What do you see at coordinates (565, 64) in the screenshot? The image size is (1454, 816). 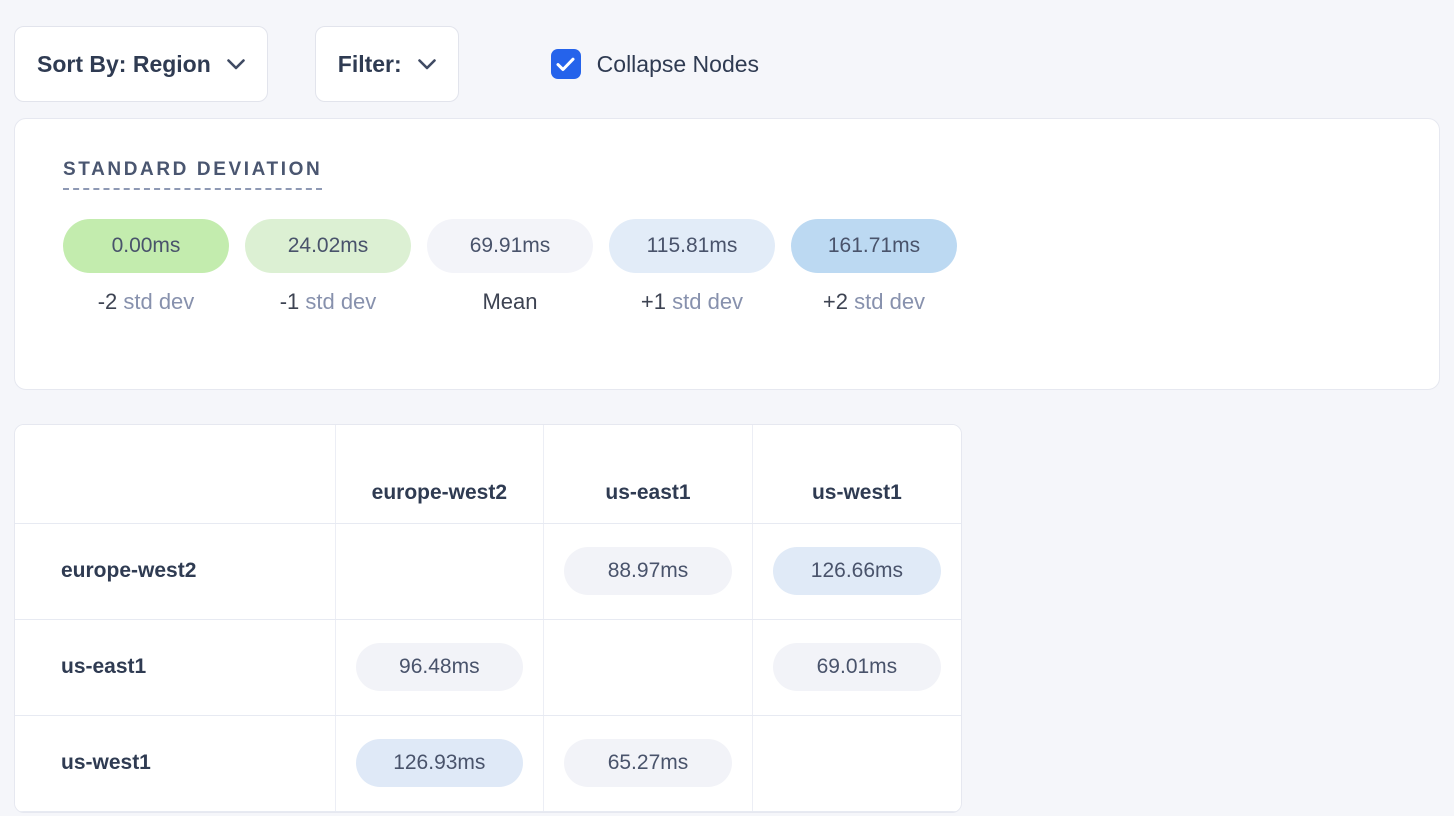 I see `checkbox-checked-icon` at bounding box center [565, 64].